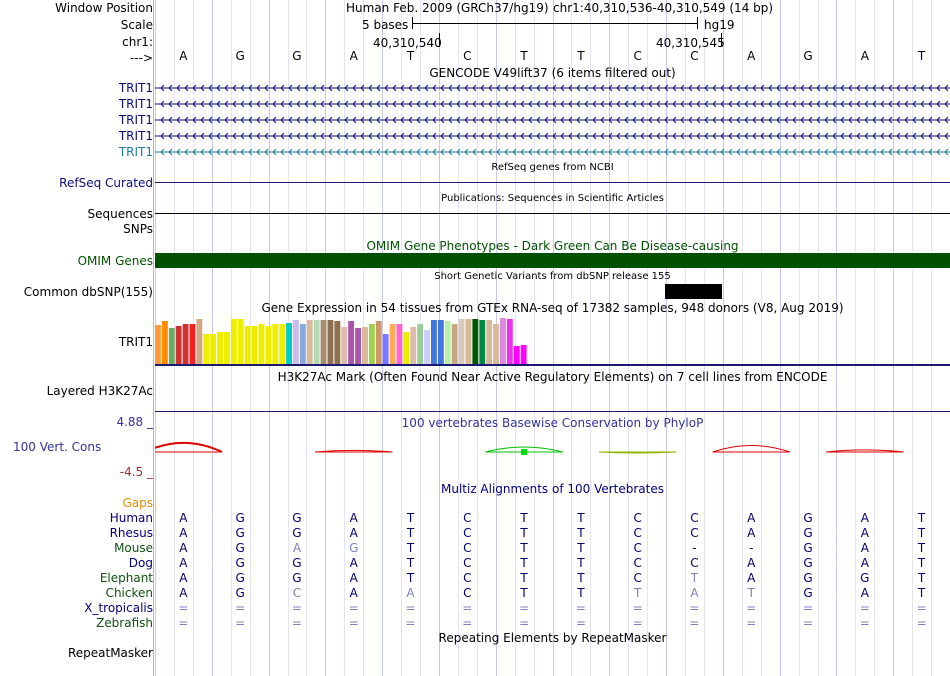 The width and height of the screenshot is (950, 676). Describe the element at coordinates (57, 447) in the screenshot. I see `phylop-label: 100 Vert. Cons` at that location.